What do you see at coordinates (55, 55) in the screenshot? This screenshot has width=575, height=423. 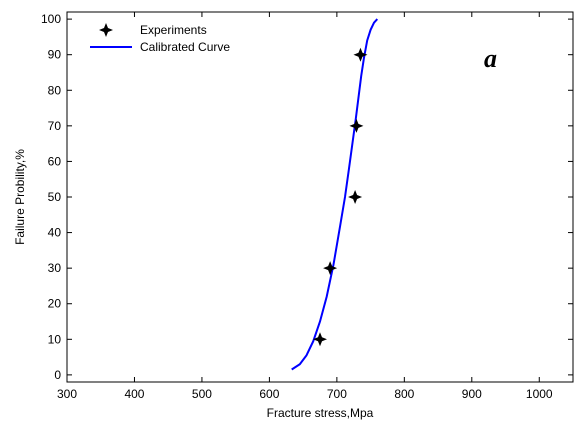 I see `y-tick-label: 90` at bounding box center [55, 55].